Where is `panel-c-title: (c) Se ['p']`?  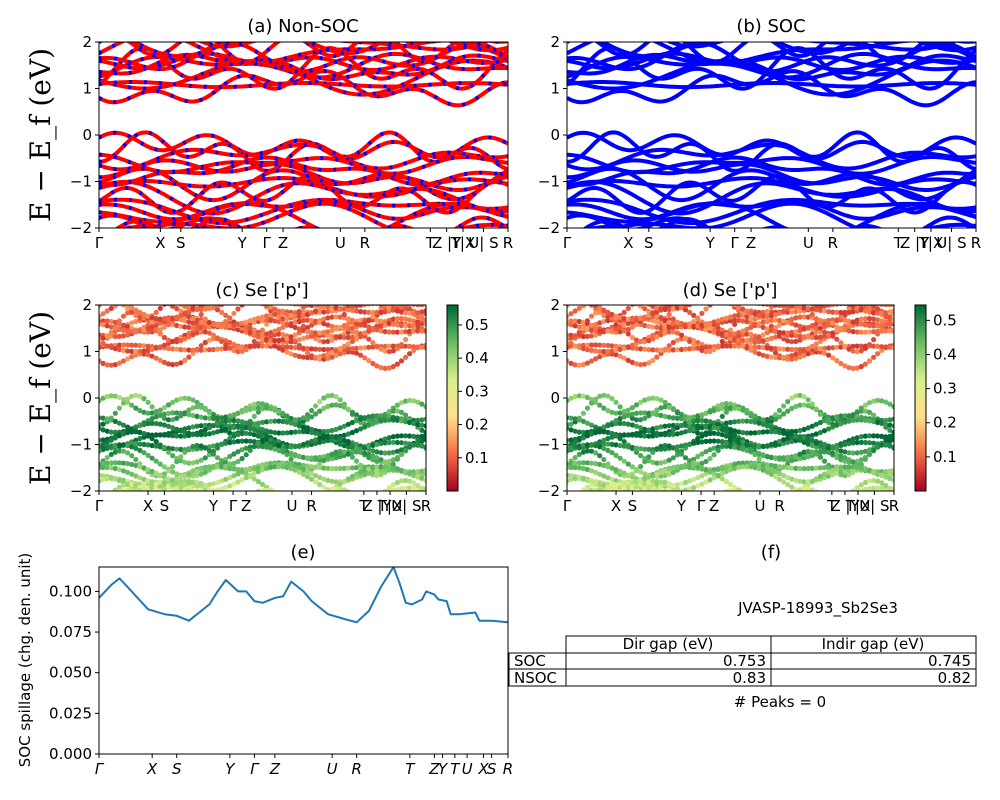
panel-c-title: (c) Se ['p'] is located at coordinates (261, 290).